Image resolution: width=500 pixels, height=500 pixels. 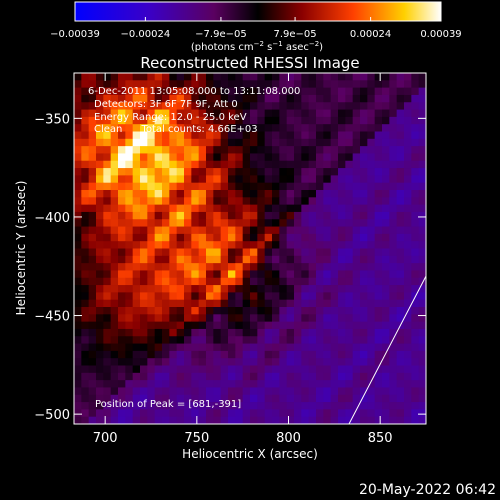 What do you see at coordinates (52, 218) in the screenshot?
I see `y-tick-label: −400` at bounding box center [52, 218].